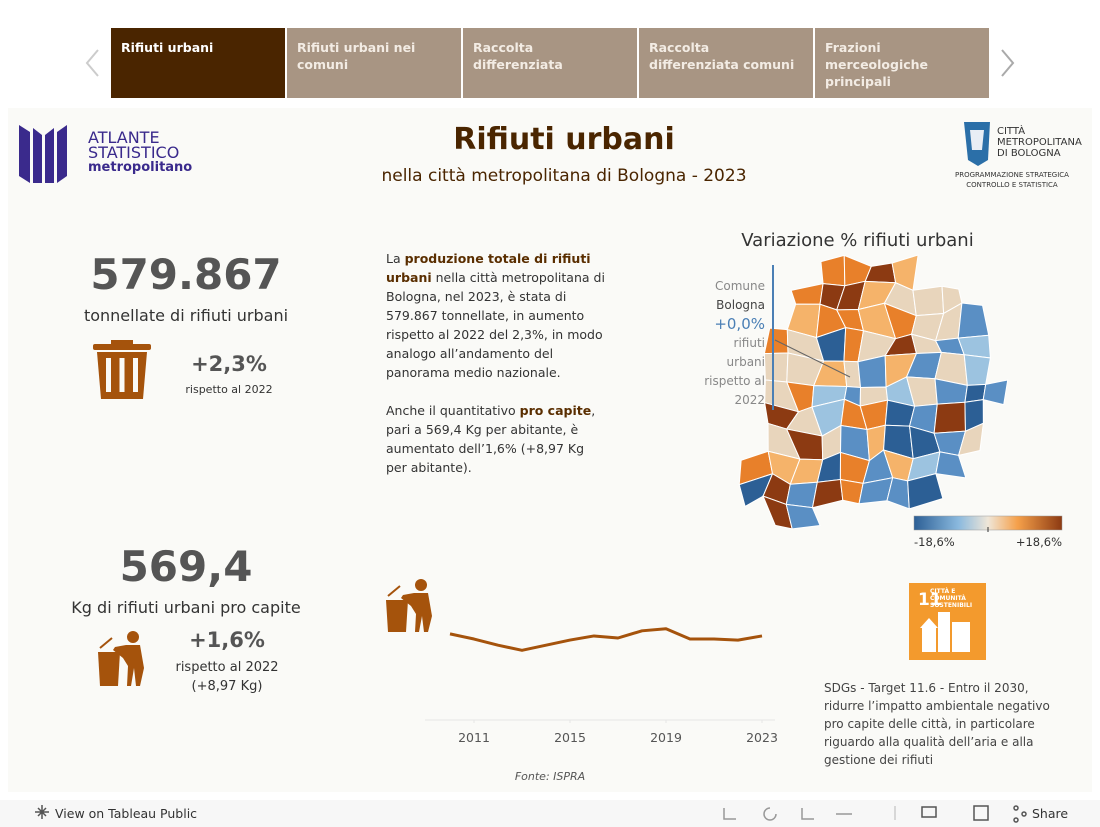  Describe the element at coordinates (762, 737) in the screenshot. I see `x-tick-label: 2023` at that location.